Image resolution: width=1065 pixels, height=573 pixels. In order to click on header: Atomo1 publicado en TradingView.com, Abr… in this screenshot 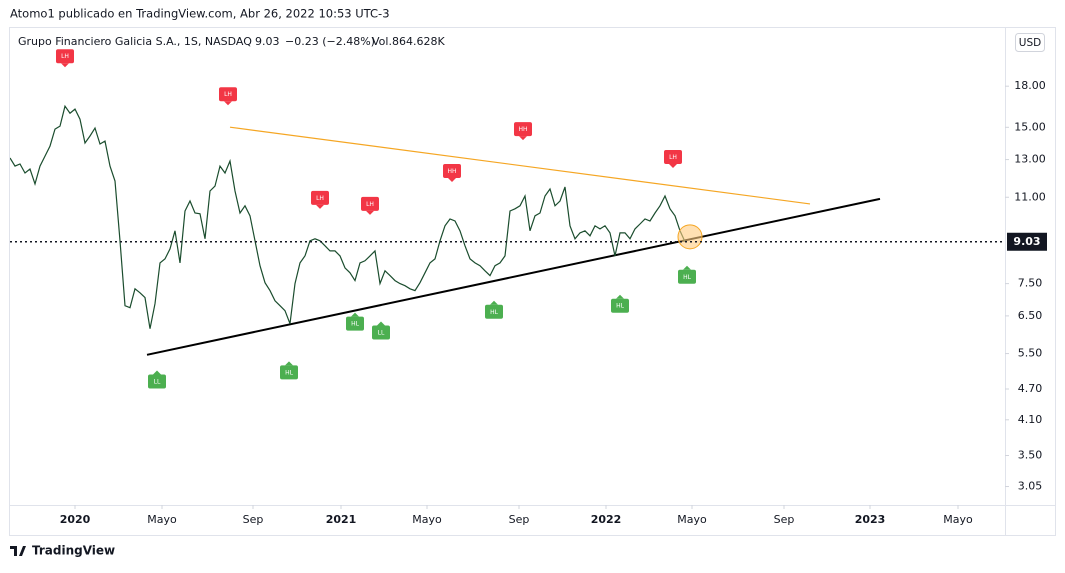, I will do `click(200, 14)`.